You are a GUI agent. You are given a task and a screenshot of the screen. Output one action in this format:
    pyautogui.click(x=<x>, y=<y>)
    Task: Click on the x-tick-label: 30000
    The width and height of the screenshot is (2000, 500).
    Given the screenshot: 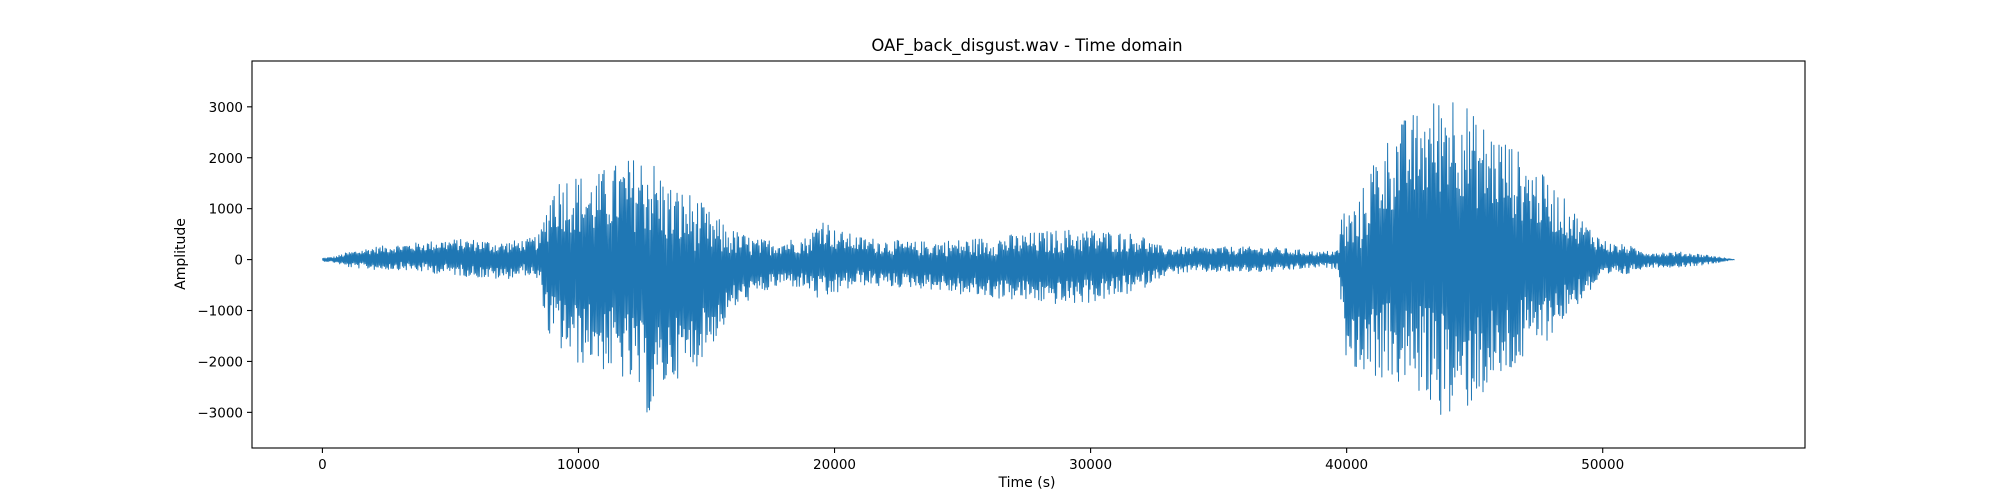 What is the action you would take?
    pyautogui.click(x=1090, y=465)
    